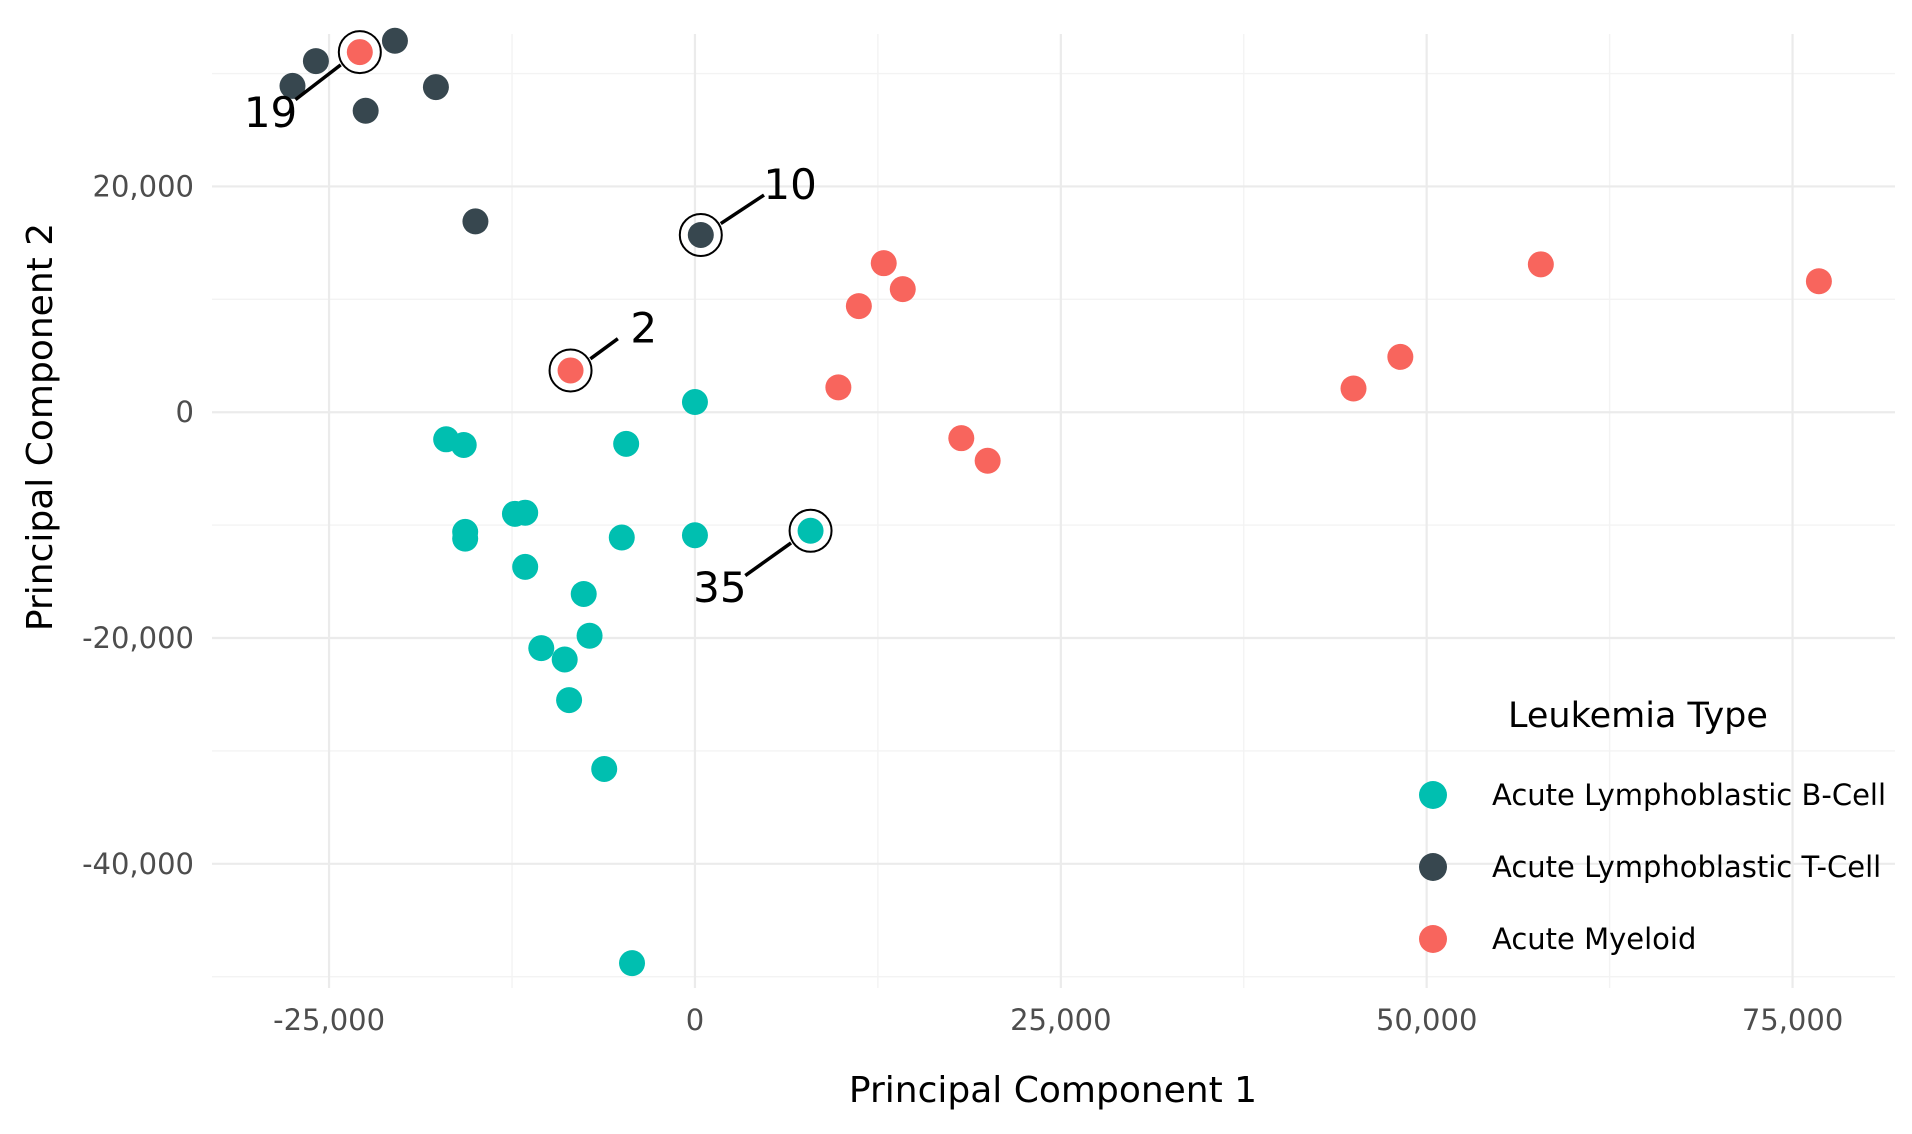  What do you see at coordinates (138, 864) in the screenshot?
I see `y-tick-label: -40,000` at bounding box center [138, 864].